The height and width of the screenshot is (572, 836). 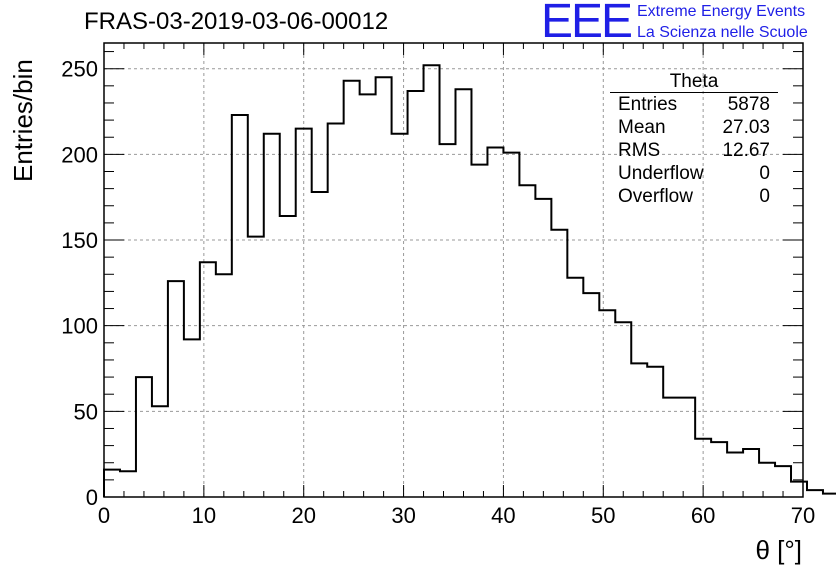 I want to click on x-tick-label: 20, so click(x=303, y=515).